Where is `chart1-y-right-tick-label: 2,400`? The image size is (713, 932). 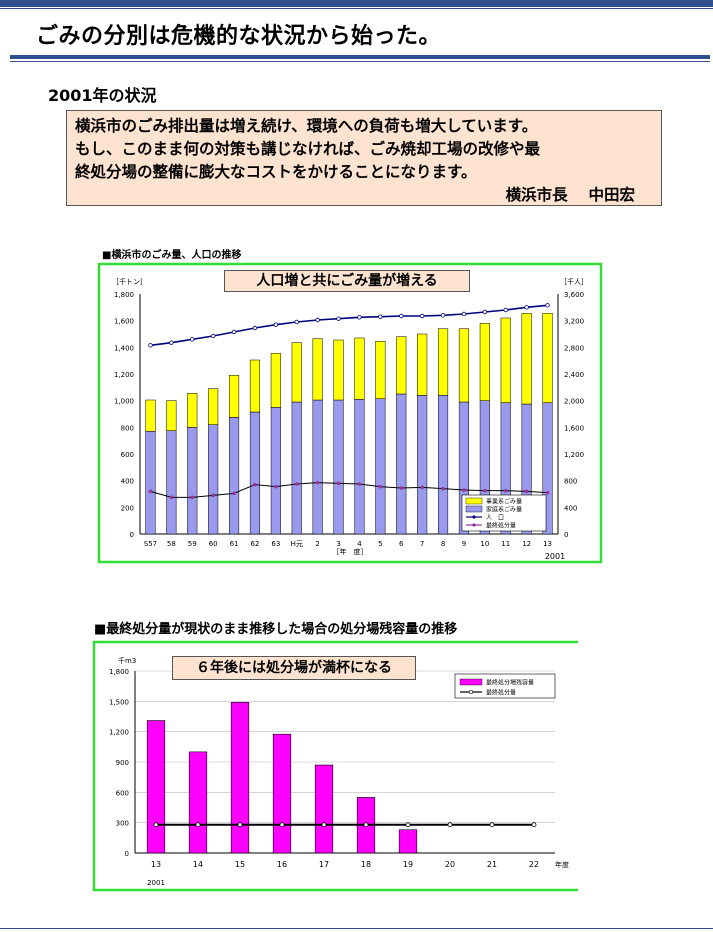
chart1-y-right-tick-label: 2,400 is located at coordinates (574, 375).